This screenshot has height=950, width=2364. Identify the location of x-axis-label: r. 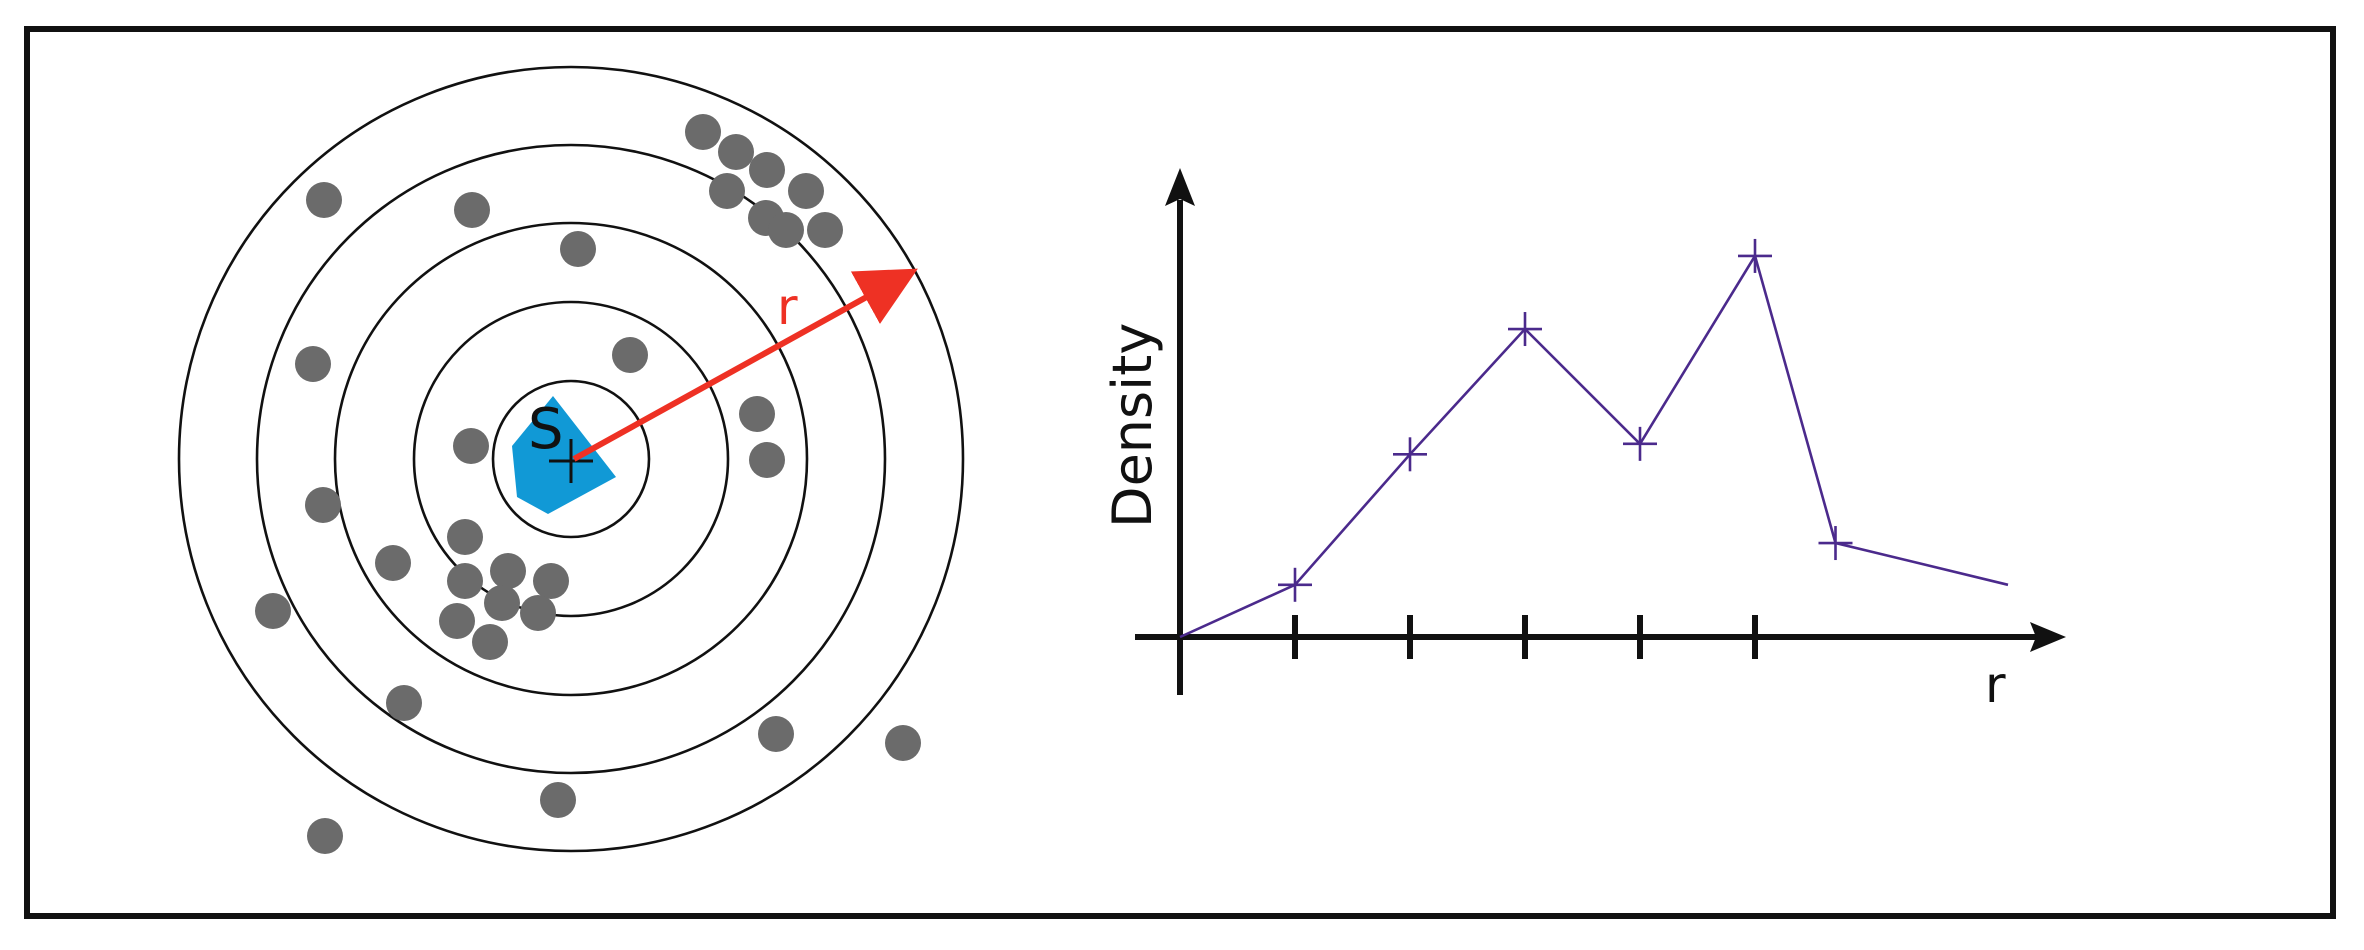
(1995, 685).